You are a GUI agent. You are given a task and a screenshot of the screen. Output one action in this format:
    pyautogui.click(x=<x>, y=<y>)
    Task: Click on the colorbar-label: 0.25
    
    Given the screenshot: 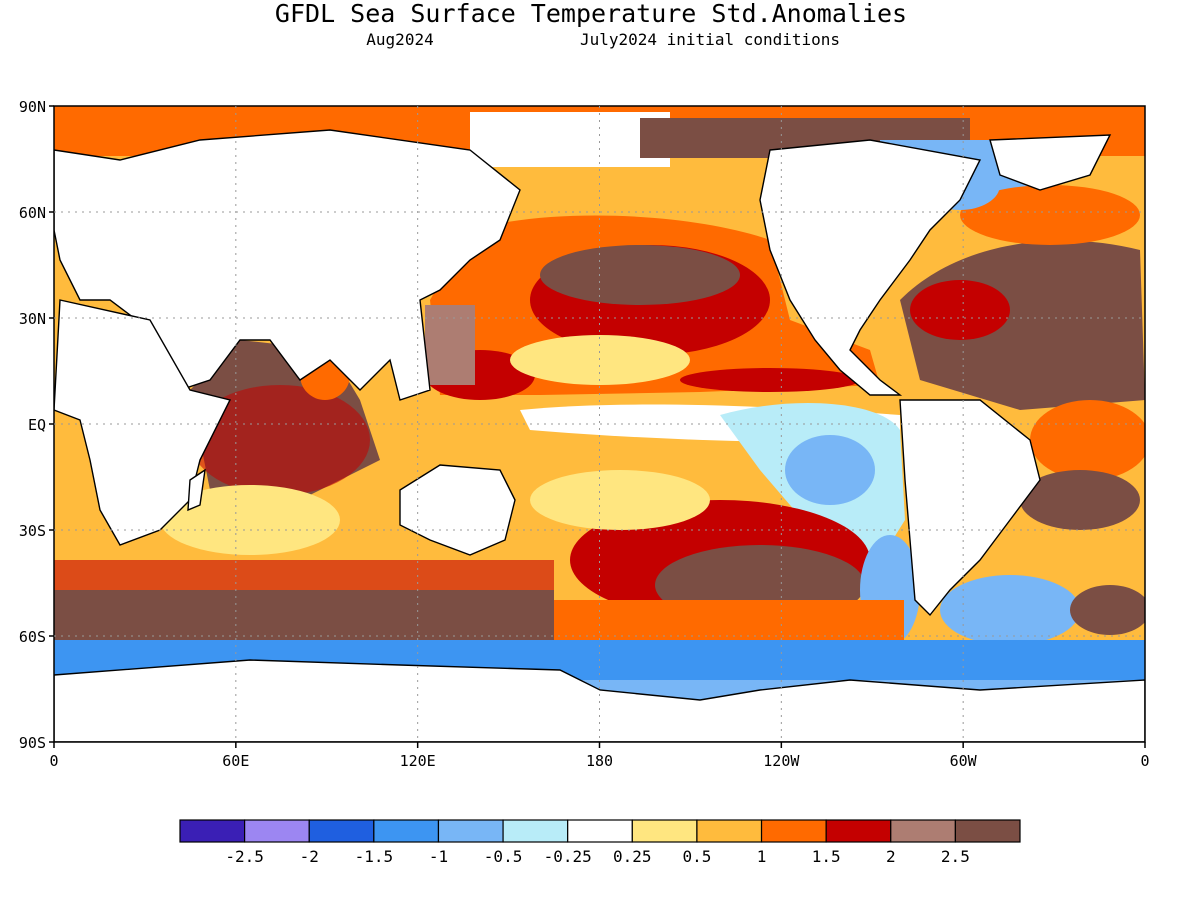 What is the action you would take?
    pyautogui.click(x=632, y=856)
    